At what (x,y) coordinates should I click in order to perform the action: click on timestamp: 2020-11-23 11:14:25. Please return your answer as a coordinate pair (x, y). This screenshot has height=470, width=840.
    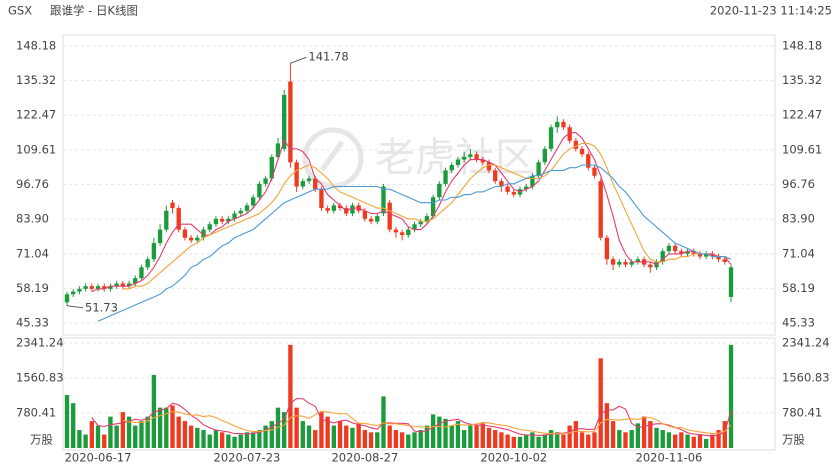
    Looking at the image, I should click on (771, 11).